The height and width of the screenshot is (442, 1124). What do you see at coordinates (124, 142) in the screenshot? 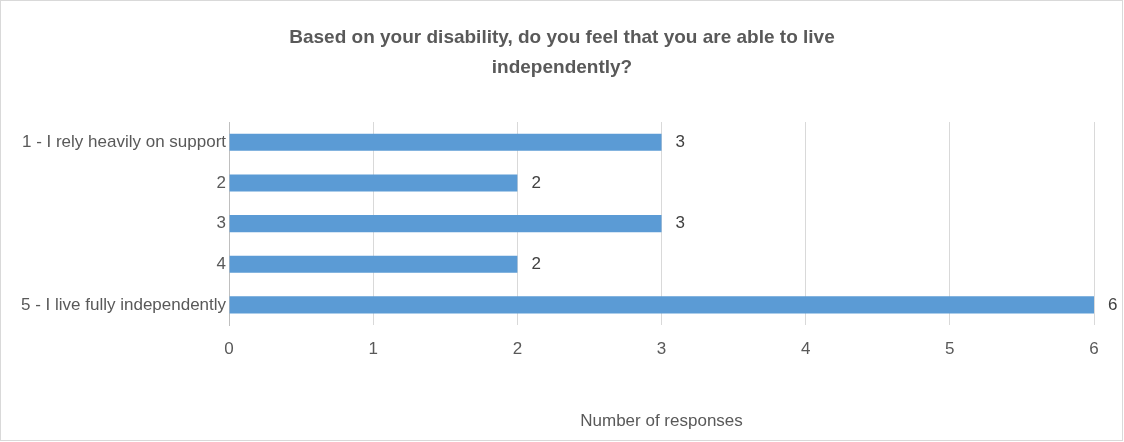
I see `y-tick-label: 1 - I rely heavily on support` at bounding box center [124, 142].